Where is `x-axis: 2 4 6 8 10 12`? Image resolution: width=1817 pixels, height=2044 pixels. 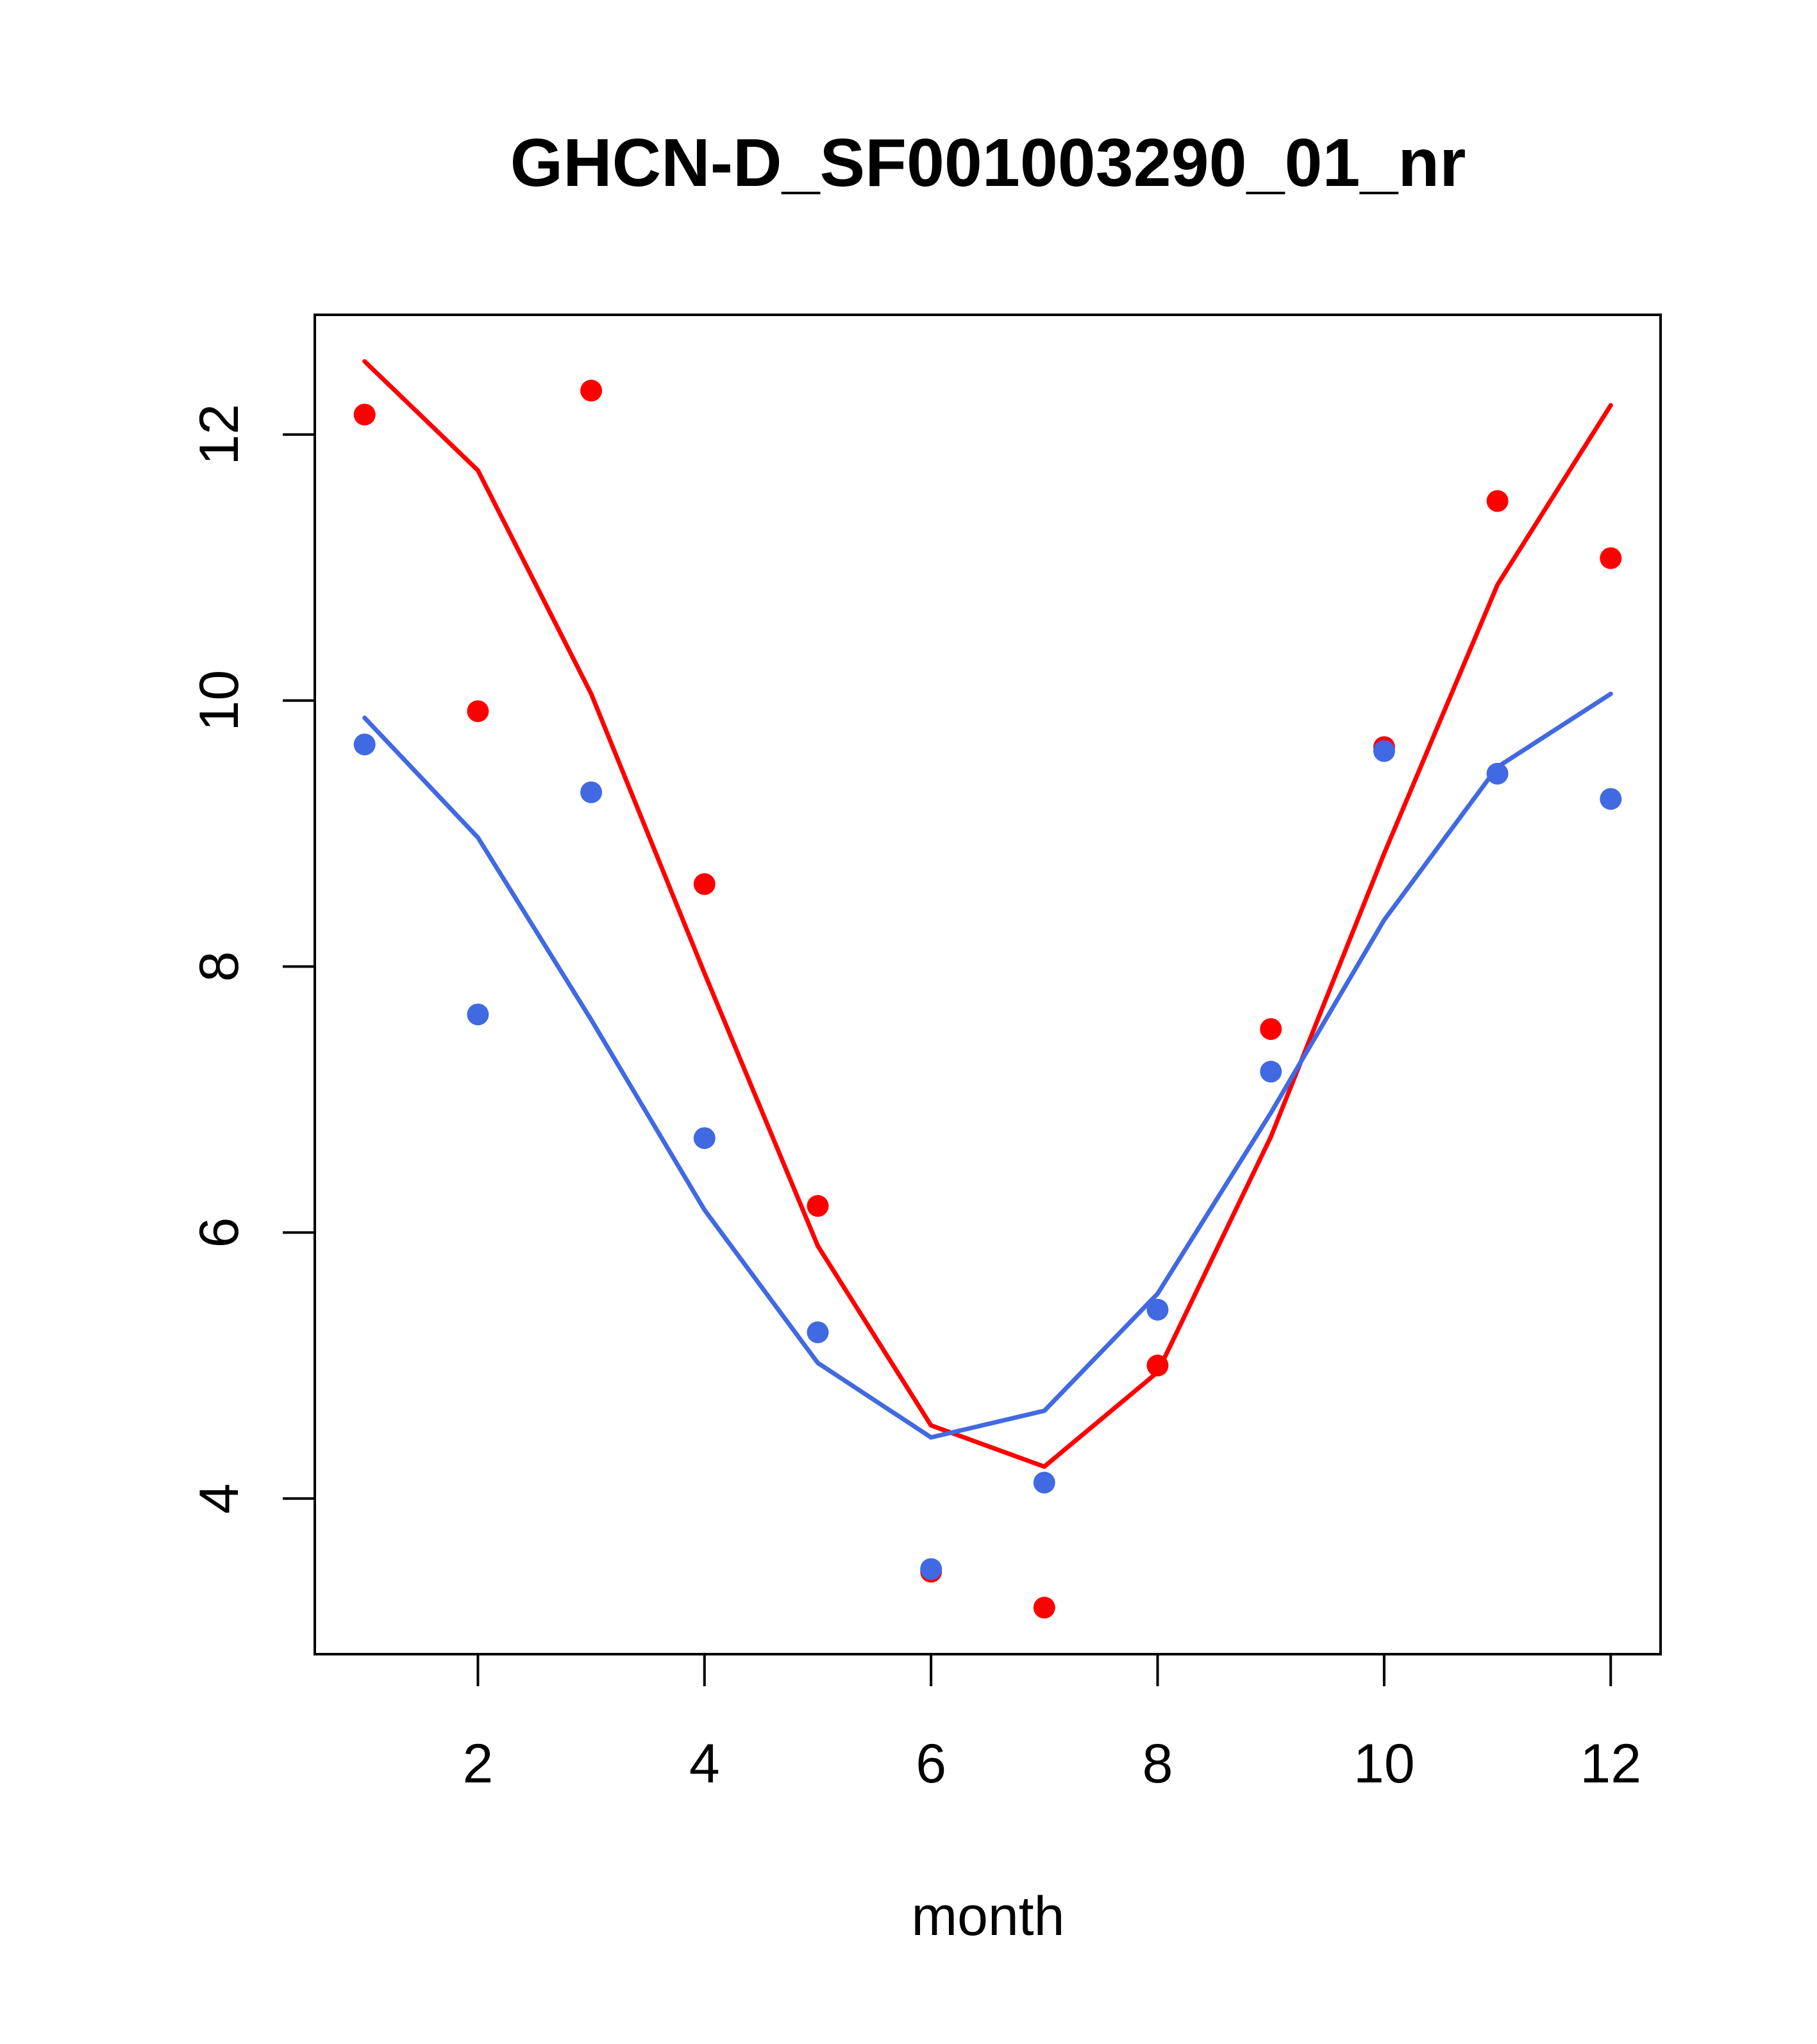
x-axis: 2 4 6 8 10 12 is located at coordinates (1052, 1724).